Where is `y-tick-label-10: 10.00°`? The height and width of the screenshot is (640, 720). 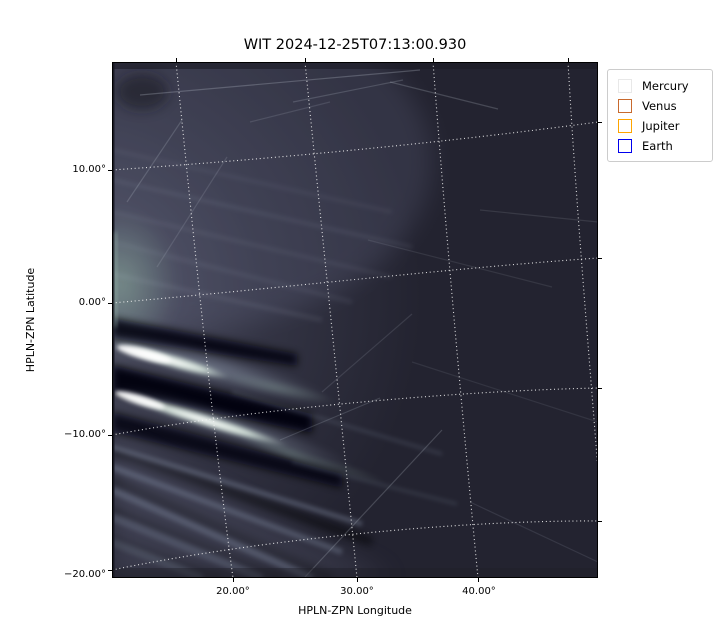 y-tick-label-10: 10.00° is located at coordinates (89, 169).